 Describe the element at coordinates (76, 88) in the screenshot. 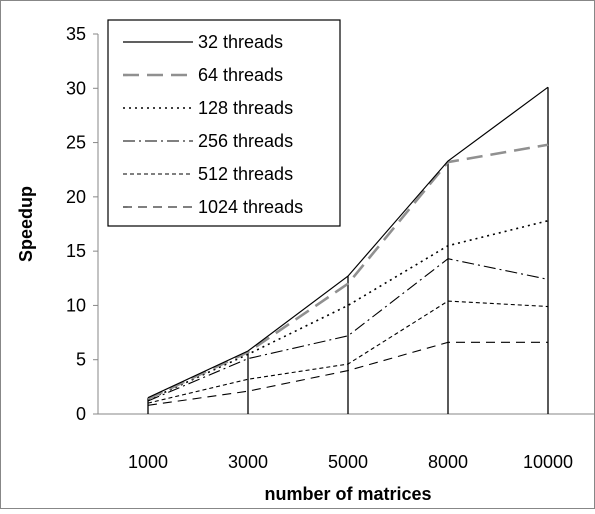

I see `y-tick-label: 30` at that location.